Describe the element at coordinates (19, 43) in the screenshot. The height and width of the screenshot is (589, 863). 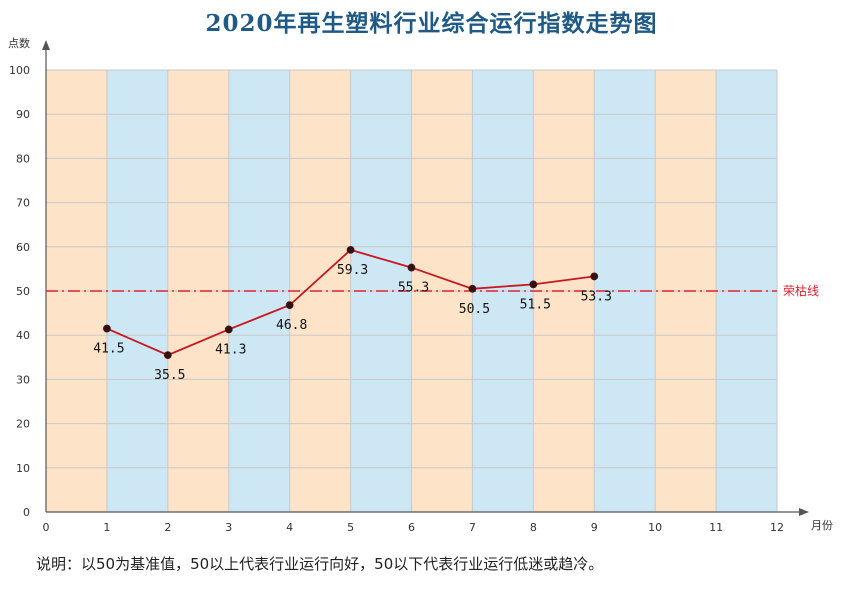
I see `y-axis-title: 点数` at that location.